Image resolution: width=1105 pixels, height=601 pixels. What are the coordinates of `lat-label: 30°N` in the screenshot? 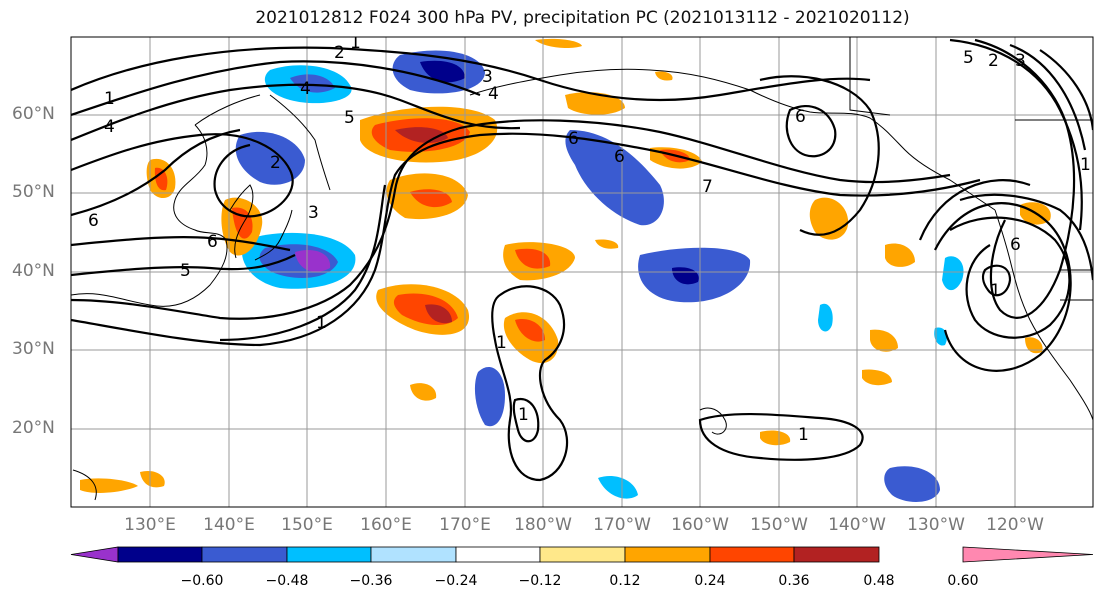 It's located at (33, 349).